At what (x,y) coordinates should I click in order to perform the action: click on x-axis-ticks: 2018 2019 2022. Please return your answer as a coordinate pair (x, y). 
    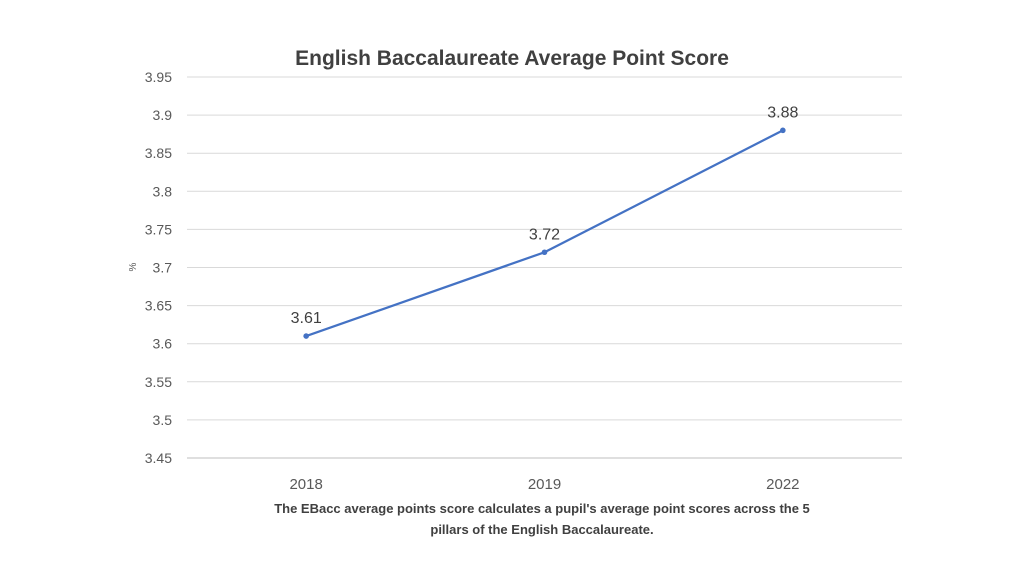
    Looking at the image, I should click on (544, 484).